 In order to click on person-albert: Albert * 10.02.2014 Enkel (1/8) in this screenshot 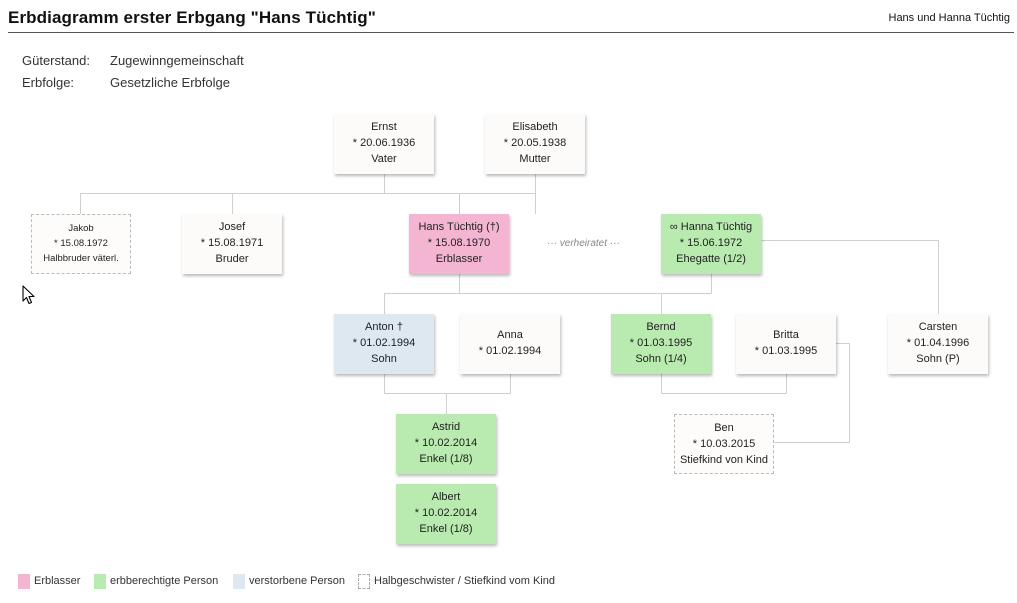, I will do `click(446, 514)`.